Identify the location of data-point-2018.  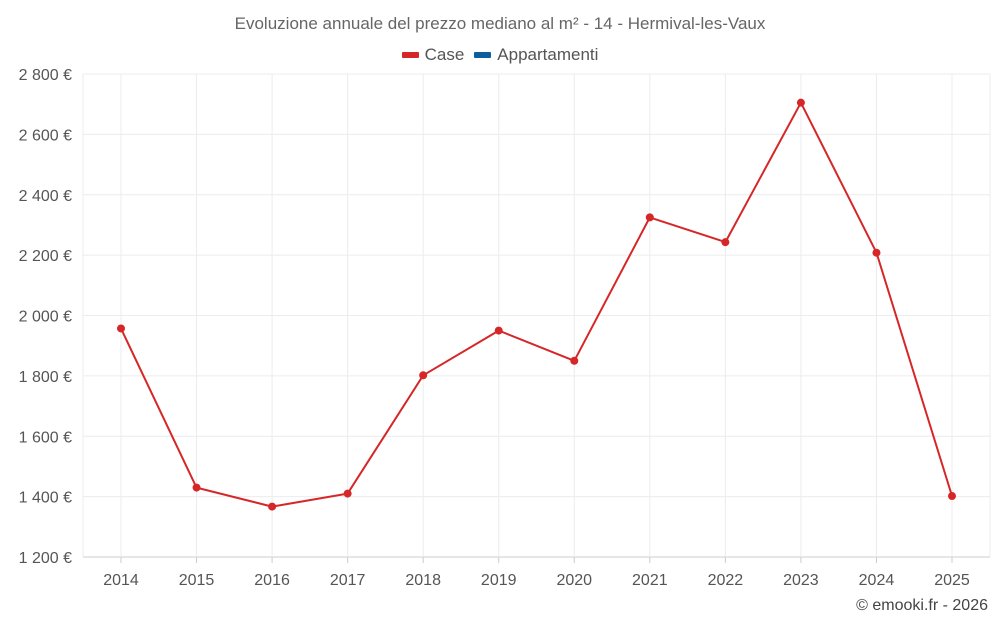
(423, 375).